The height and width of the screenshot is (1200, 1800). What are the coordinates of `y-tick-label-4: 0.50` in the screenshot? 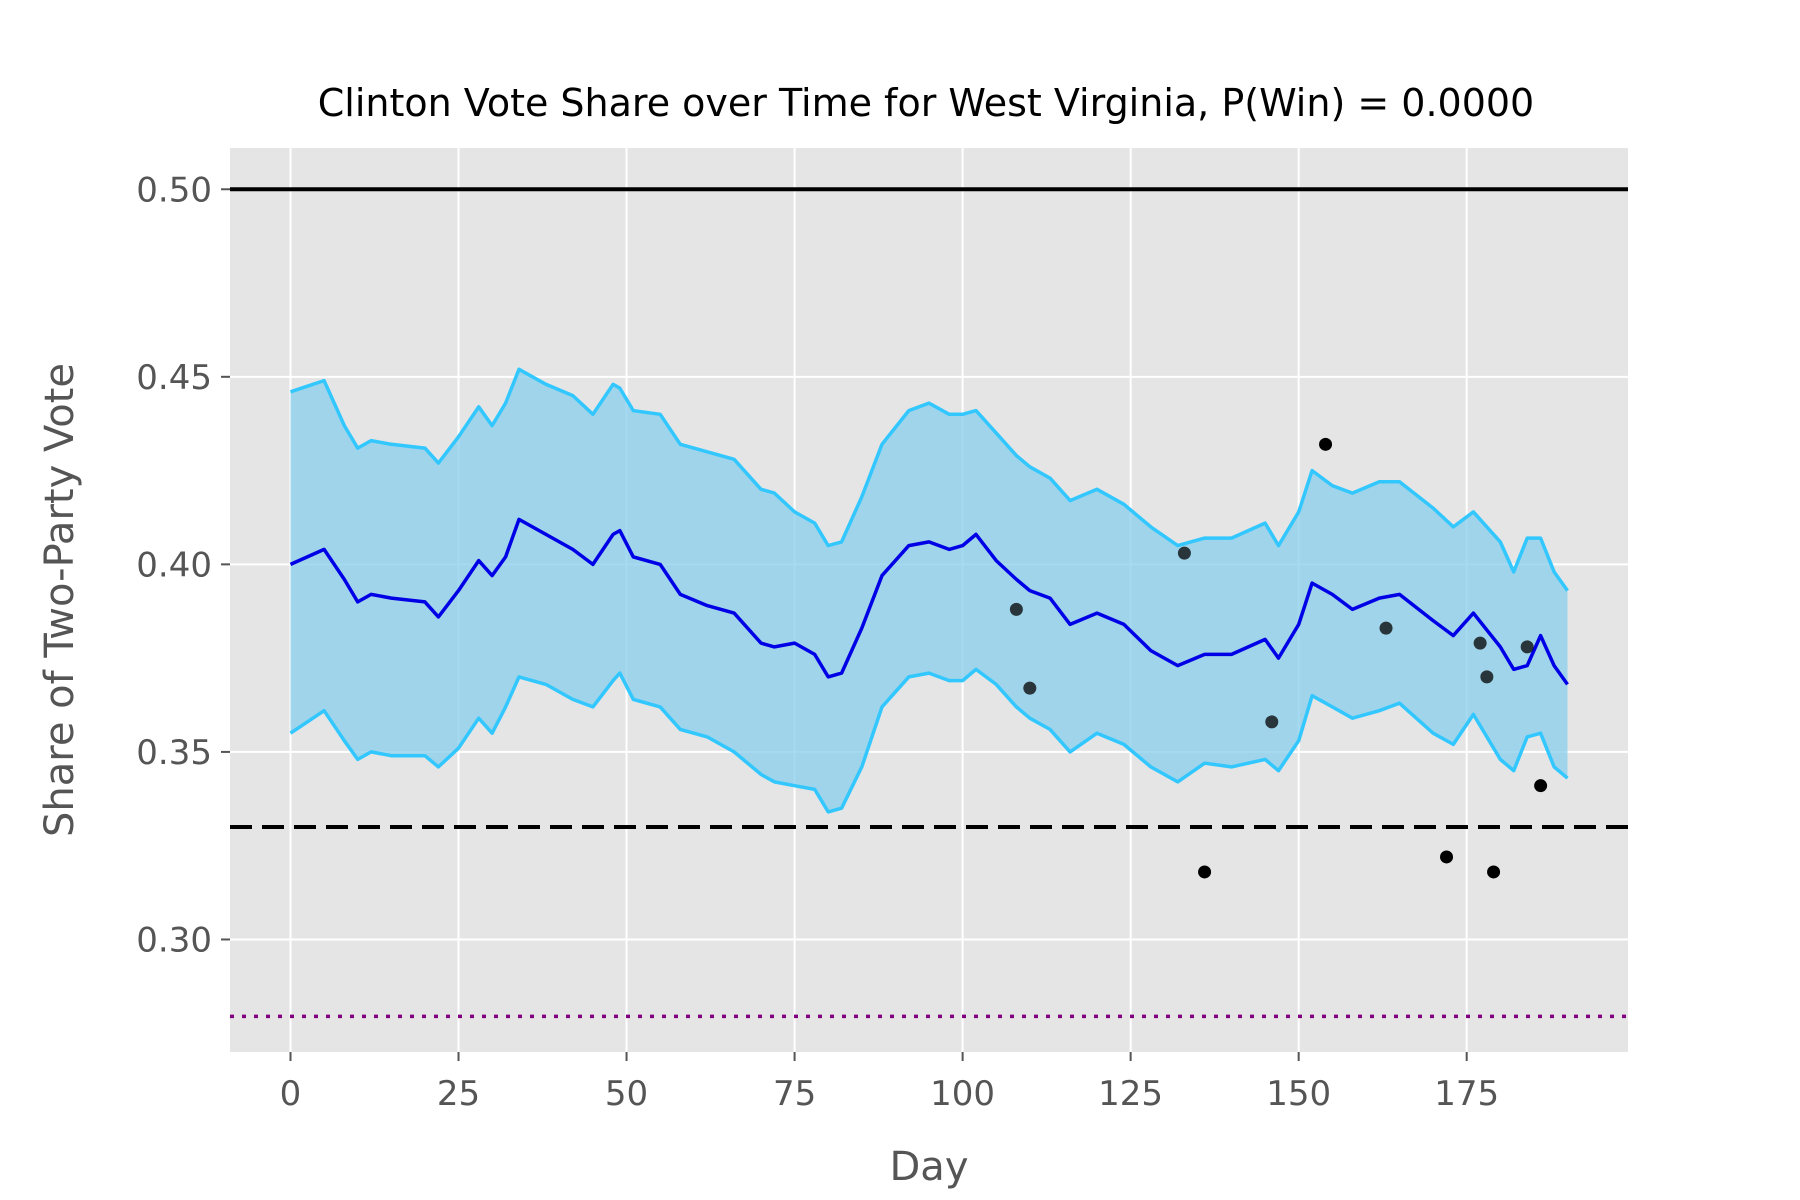 It's located at (174, 190).